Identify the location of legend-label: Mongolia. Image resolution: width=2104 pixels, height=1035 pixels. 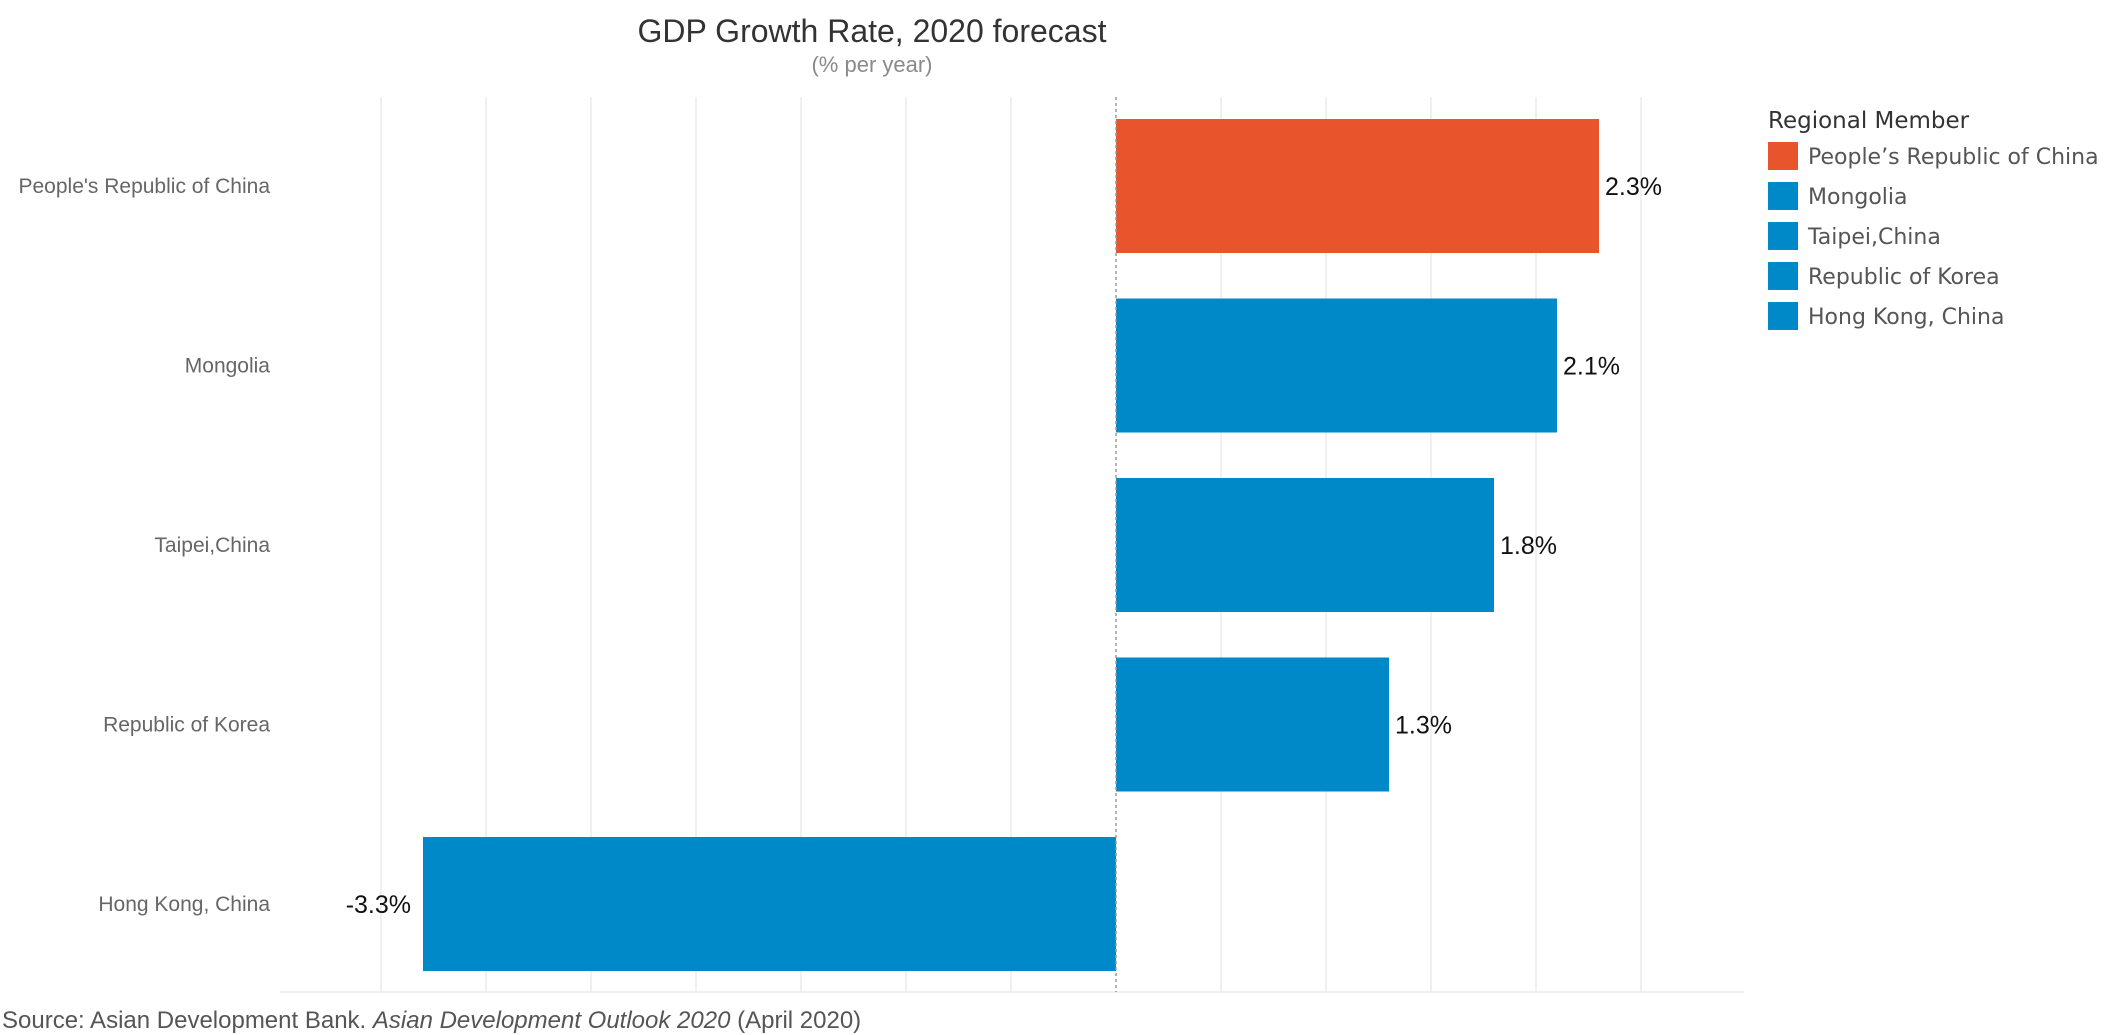
(1858, 197).